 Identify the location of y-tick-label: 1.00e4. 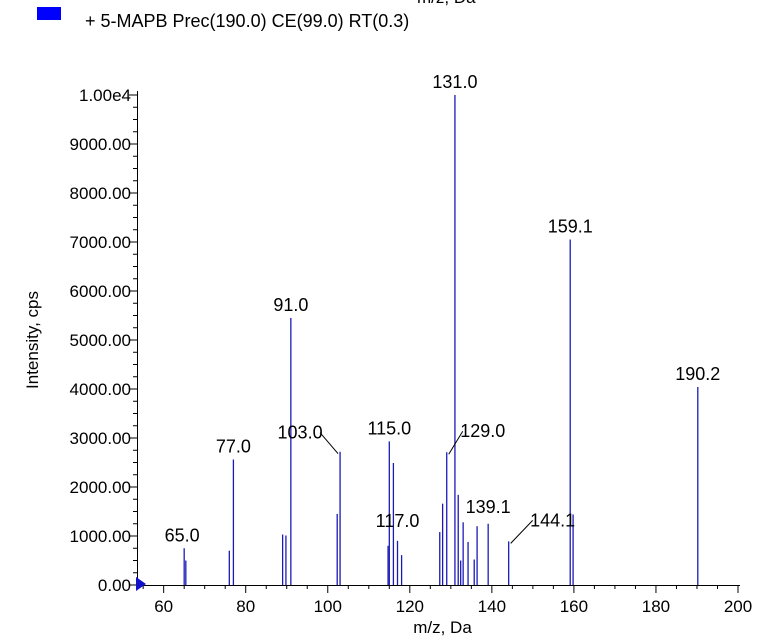
(105, 95).